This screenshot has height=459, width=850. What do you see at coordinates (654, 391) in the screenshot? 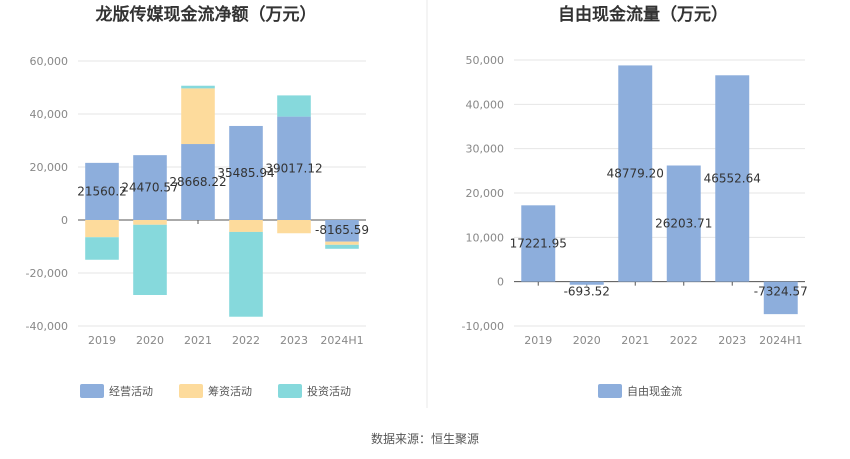
I see `legend-label: 自由现金流` at bounding box center [654, 391].